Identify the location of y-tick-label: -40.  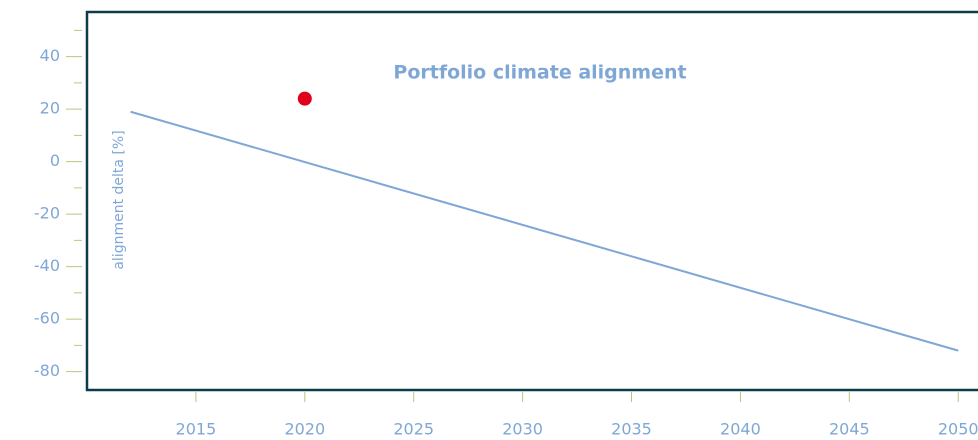
(47, 265).